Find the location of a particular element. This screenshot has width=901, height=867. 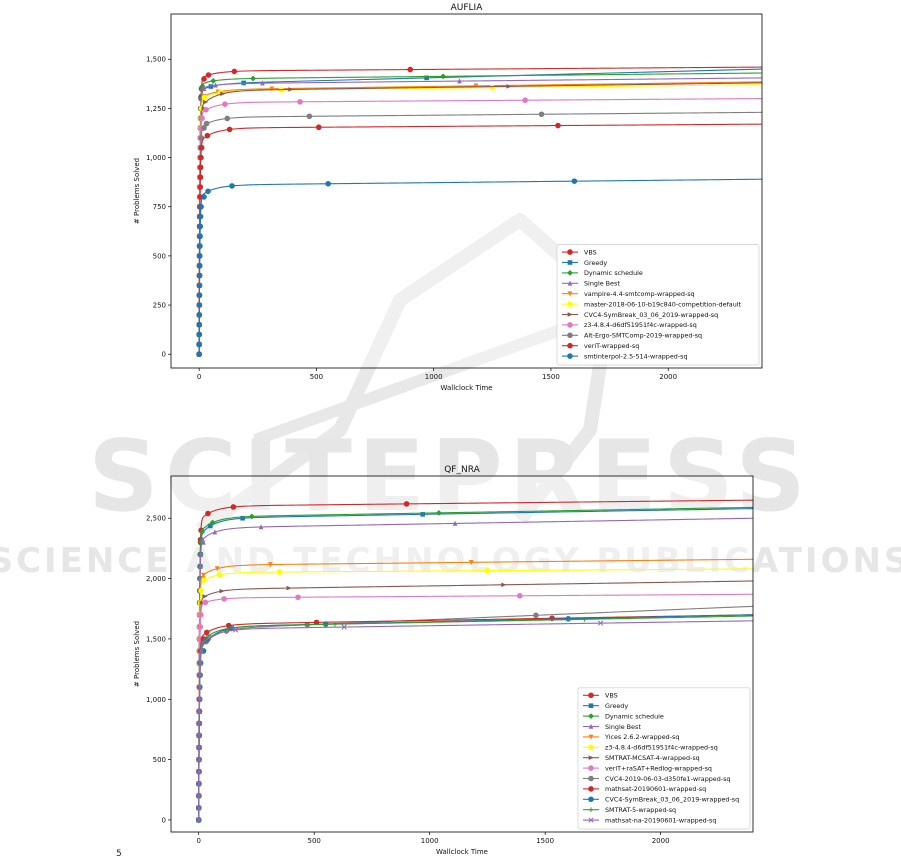

legend-item: Single Best is located at coordinates (612, 727).